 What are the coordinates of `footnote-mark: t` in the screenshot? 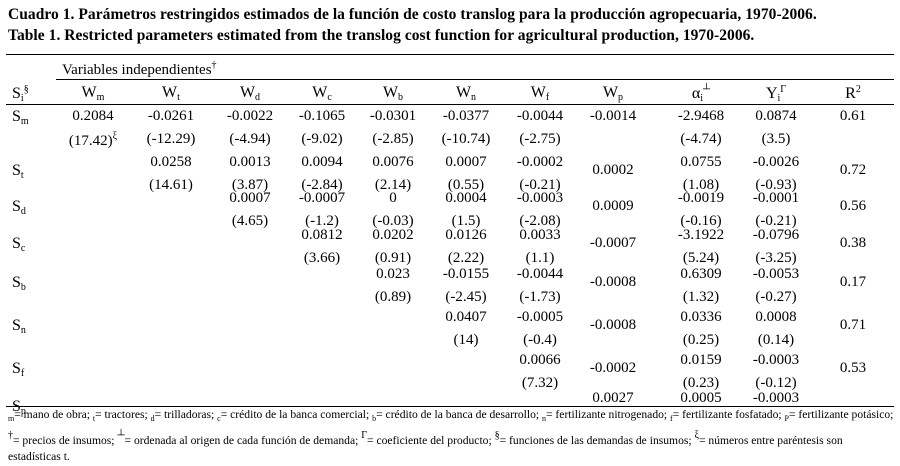 It's located at (94, 418).